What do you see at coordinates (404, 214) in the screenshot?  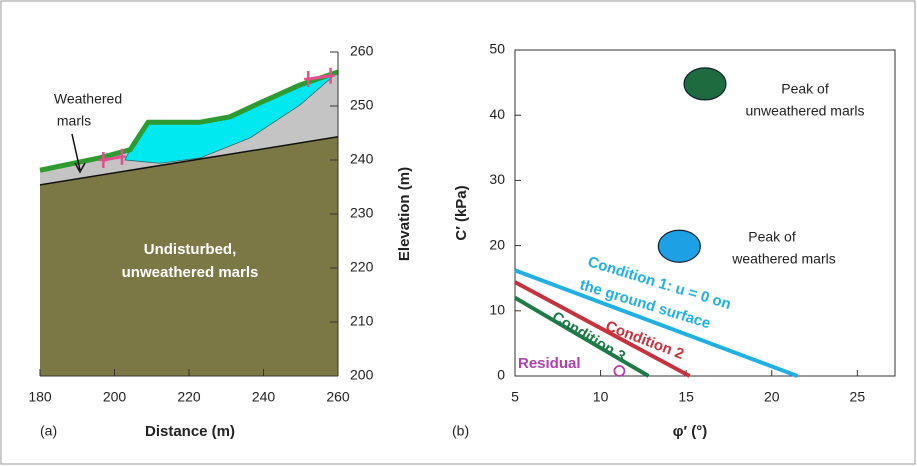 I see `y-axis-label: Elevation (m)` at bounding box center [404, 214].